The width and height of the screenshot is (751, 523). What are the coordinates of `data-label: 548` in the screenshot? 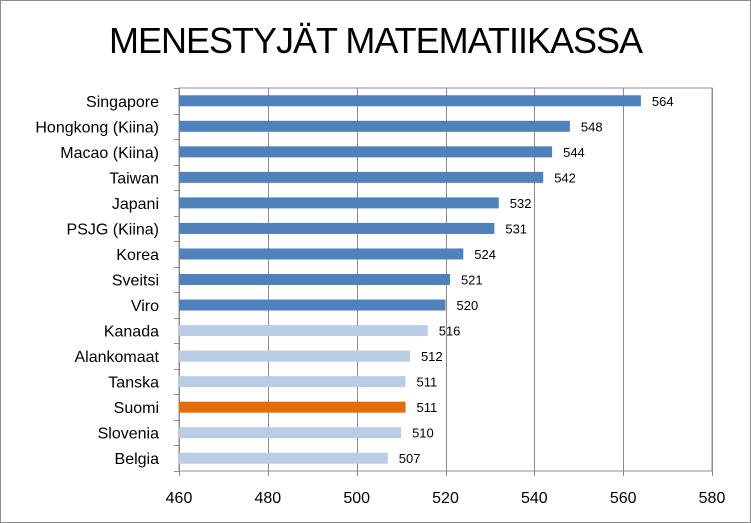 It's located at (592, 126).